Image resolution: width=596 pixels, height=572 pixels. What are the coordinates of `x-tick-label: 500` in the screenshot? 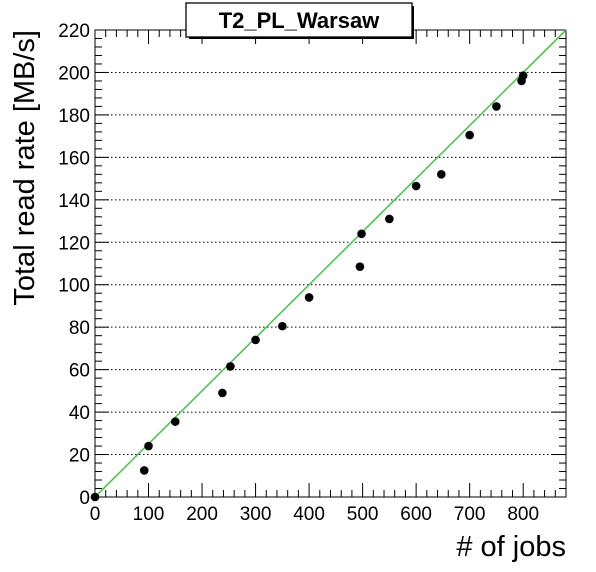 It's located at (363, 514).